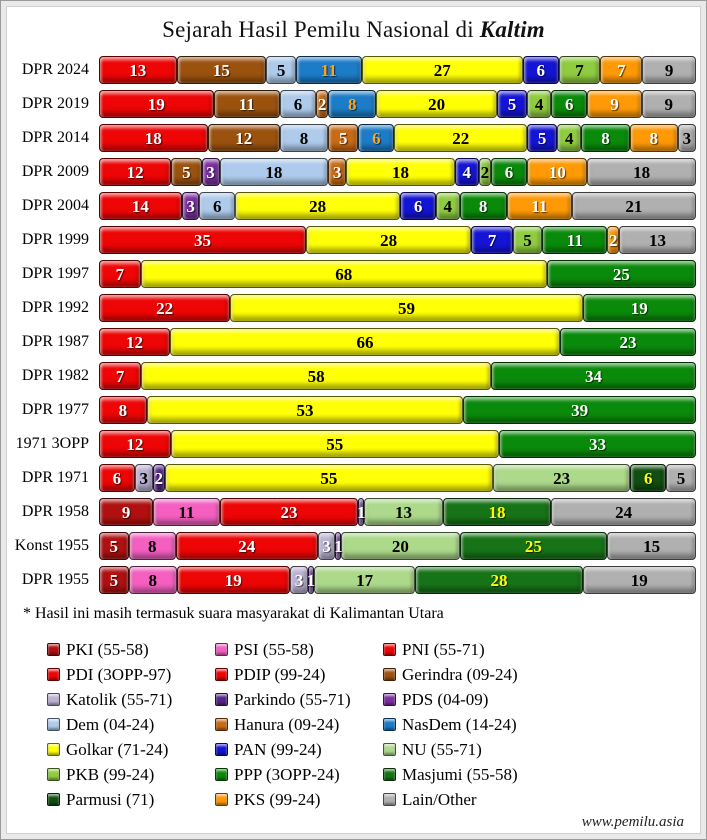 Image resolution: width=707 pixels, height=840 pixels. Describe the element at coordinates (403, 512) in the screenshot. I see `bar-segment-nu: 13` at that location.